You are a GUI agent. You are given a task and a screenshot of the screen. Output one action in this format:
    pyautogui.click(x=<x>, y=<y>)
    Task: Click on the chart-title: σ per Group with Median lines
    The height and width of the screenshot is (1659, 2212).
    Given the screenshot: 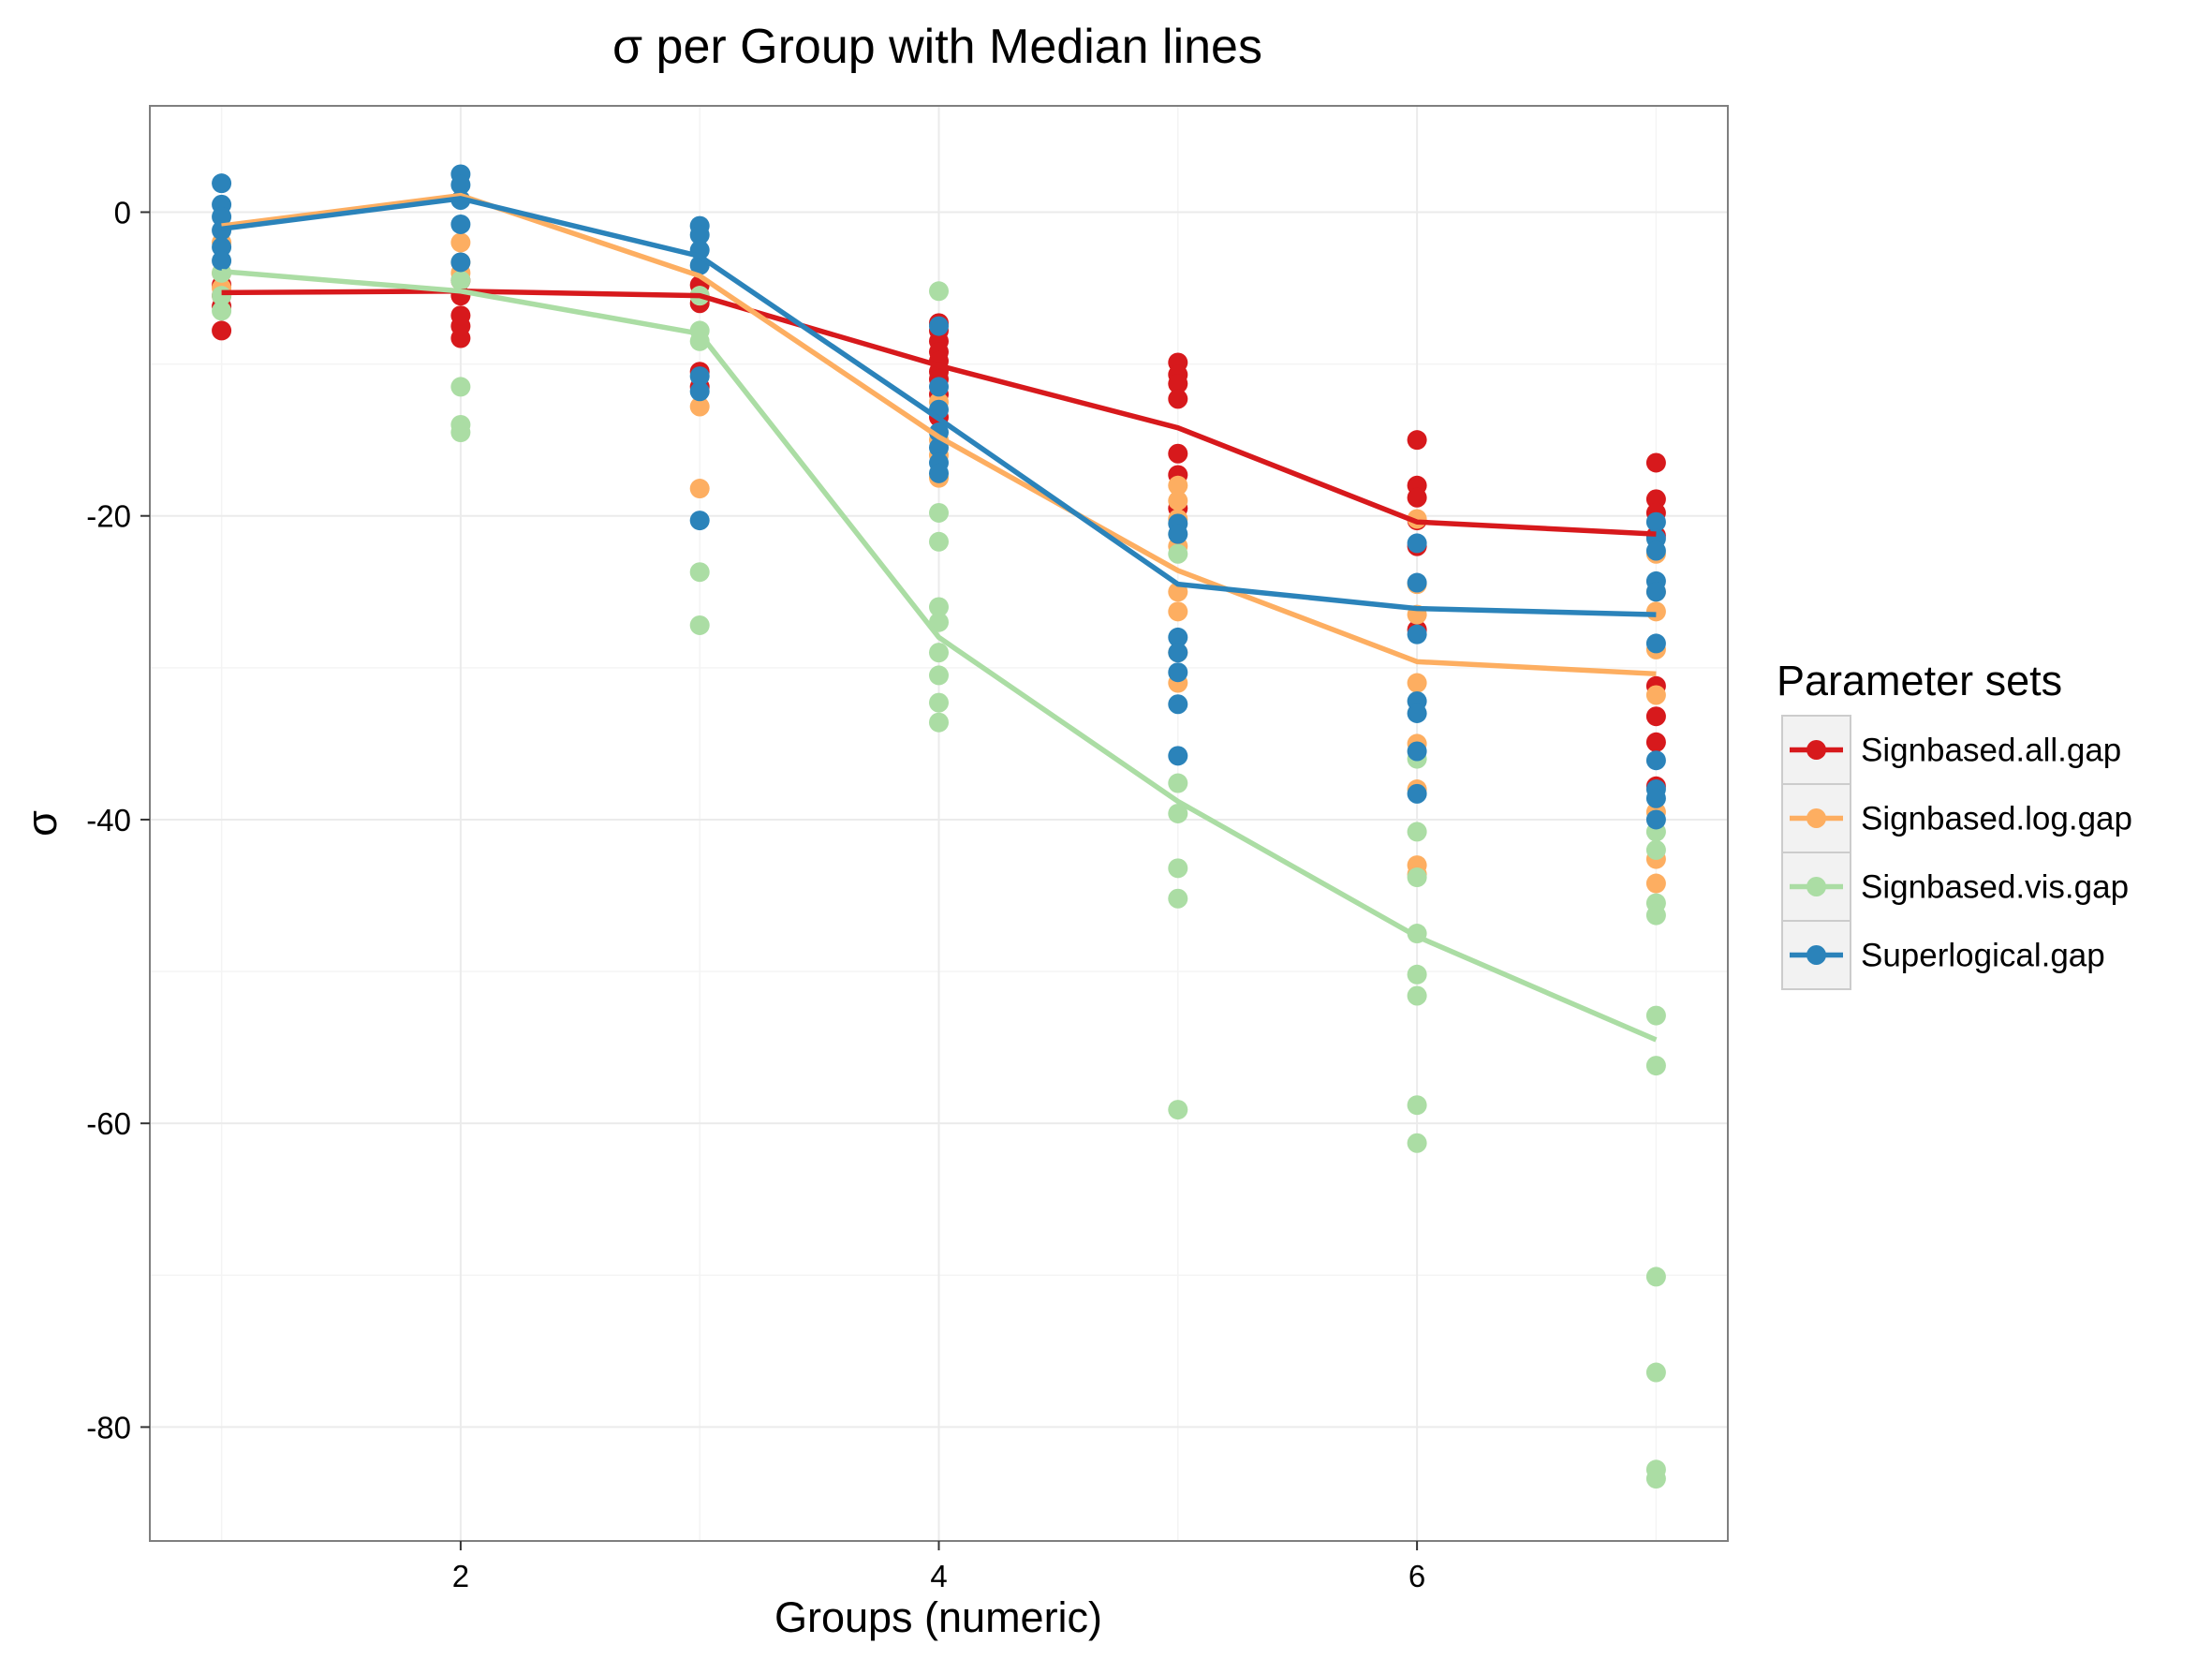 What is the action you would take?
    pyautogui.click(x=937, y=47)
    